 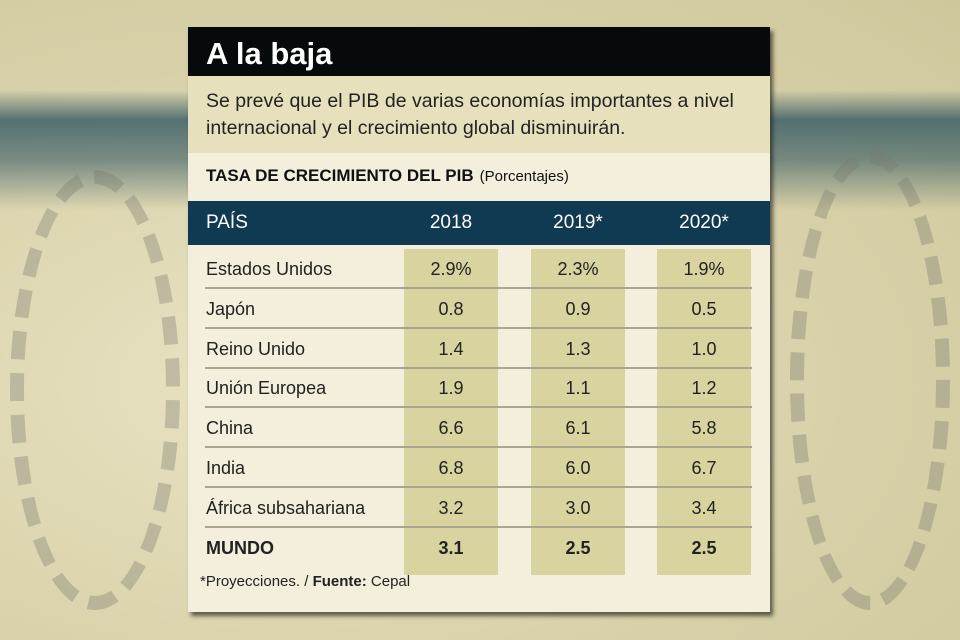 What do you see at coordinates (339, 581) in the screenshot?
I see `source-label: Fuente:` at bounding box center [339, 581].